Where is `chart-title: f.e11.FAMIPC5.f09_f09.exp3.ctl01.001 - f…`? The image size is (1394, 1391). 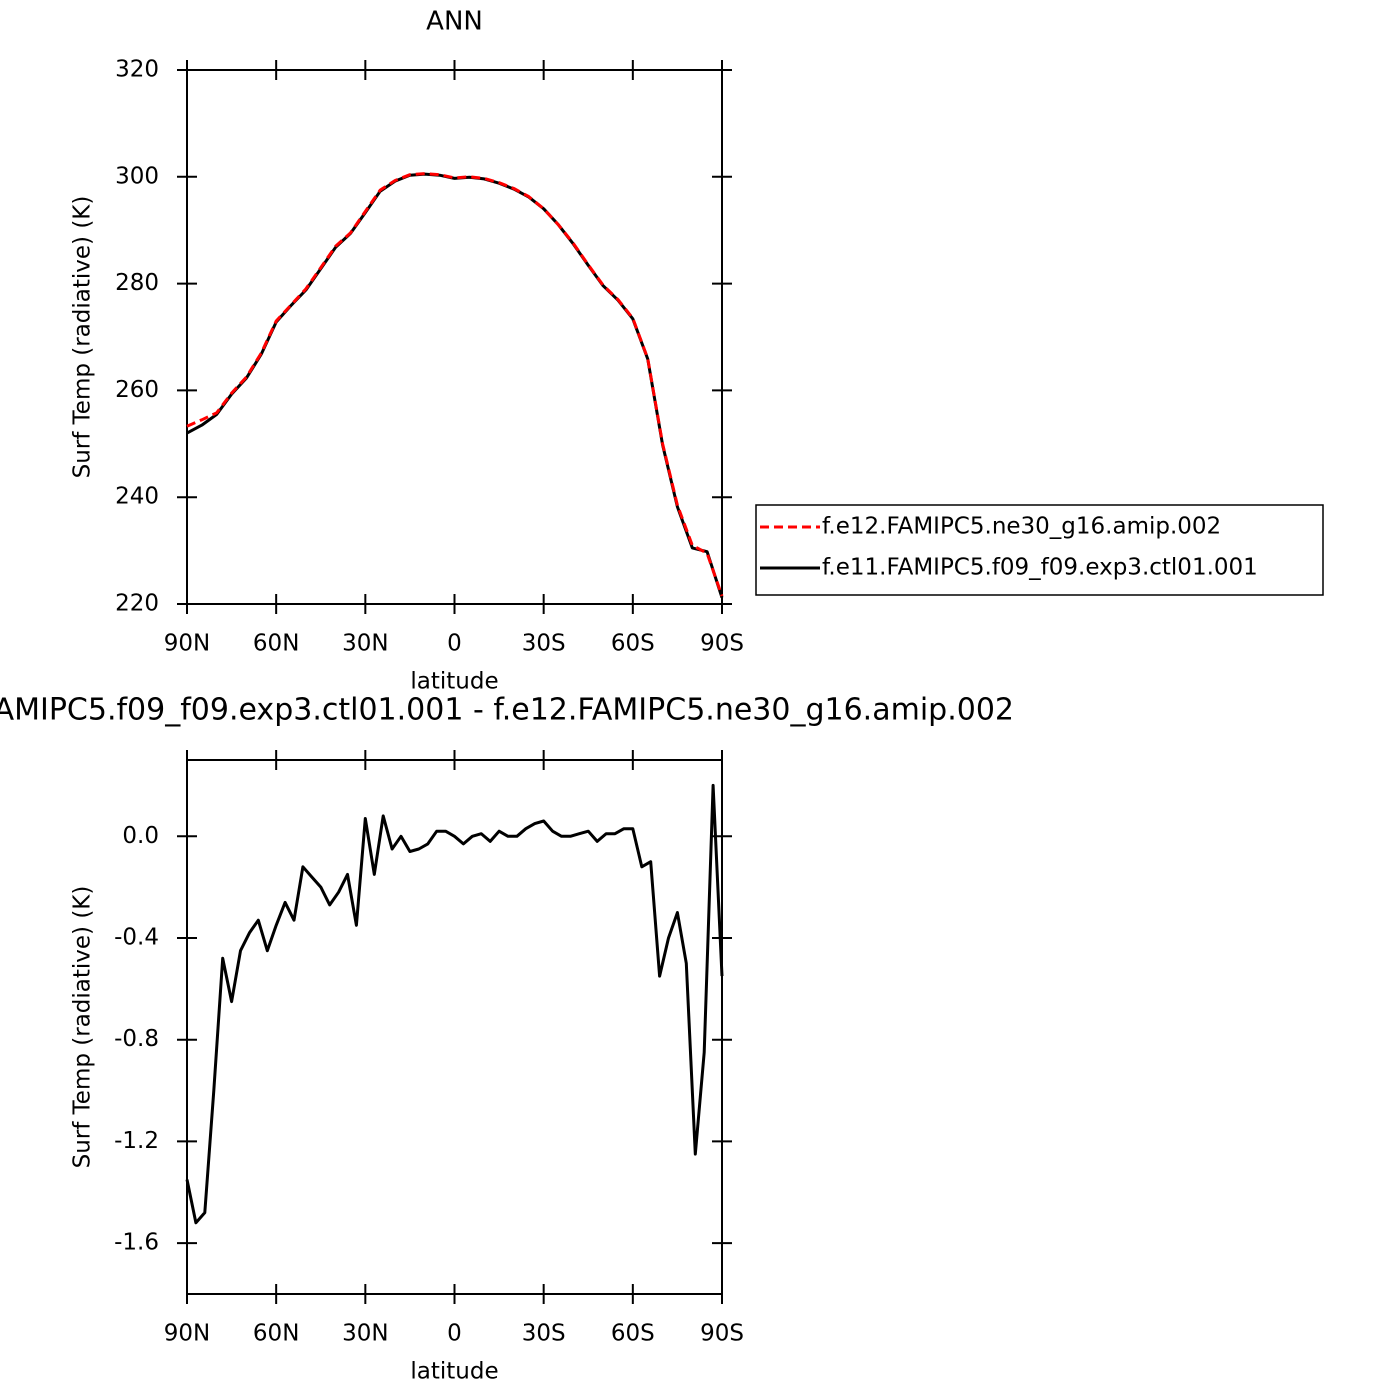 chart-title: f.e11.FAMIPC5.f09_f09.exp3.ctl01.001 - f… is located at coordinates (507, 710).